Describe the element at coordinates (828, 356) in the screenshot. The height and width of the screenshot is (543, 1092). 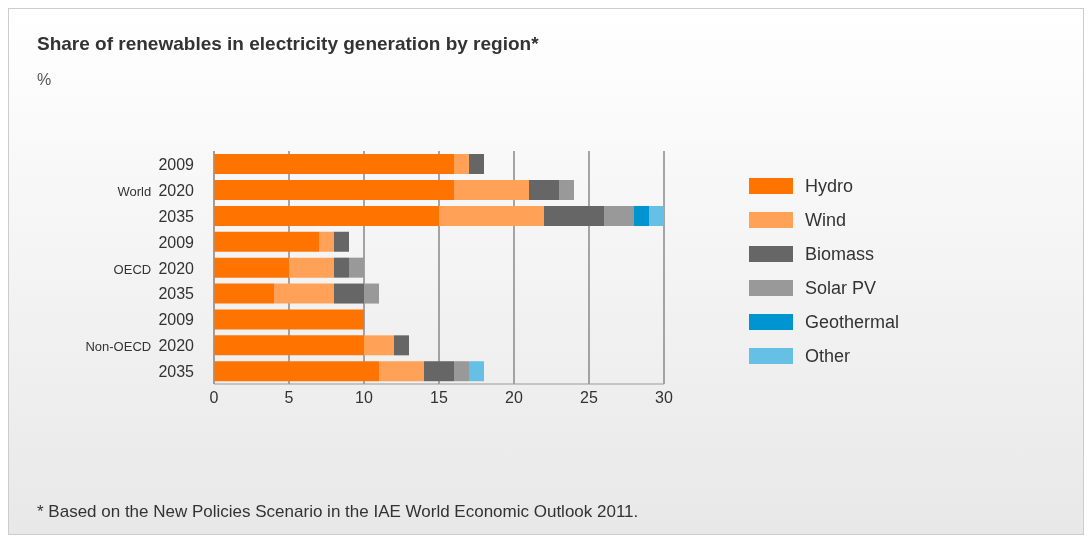
I see `legend-label: Other` at that location.